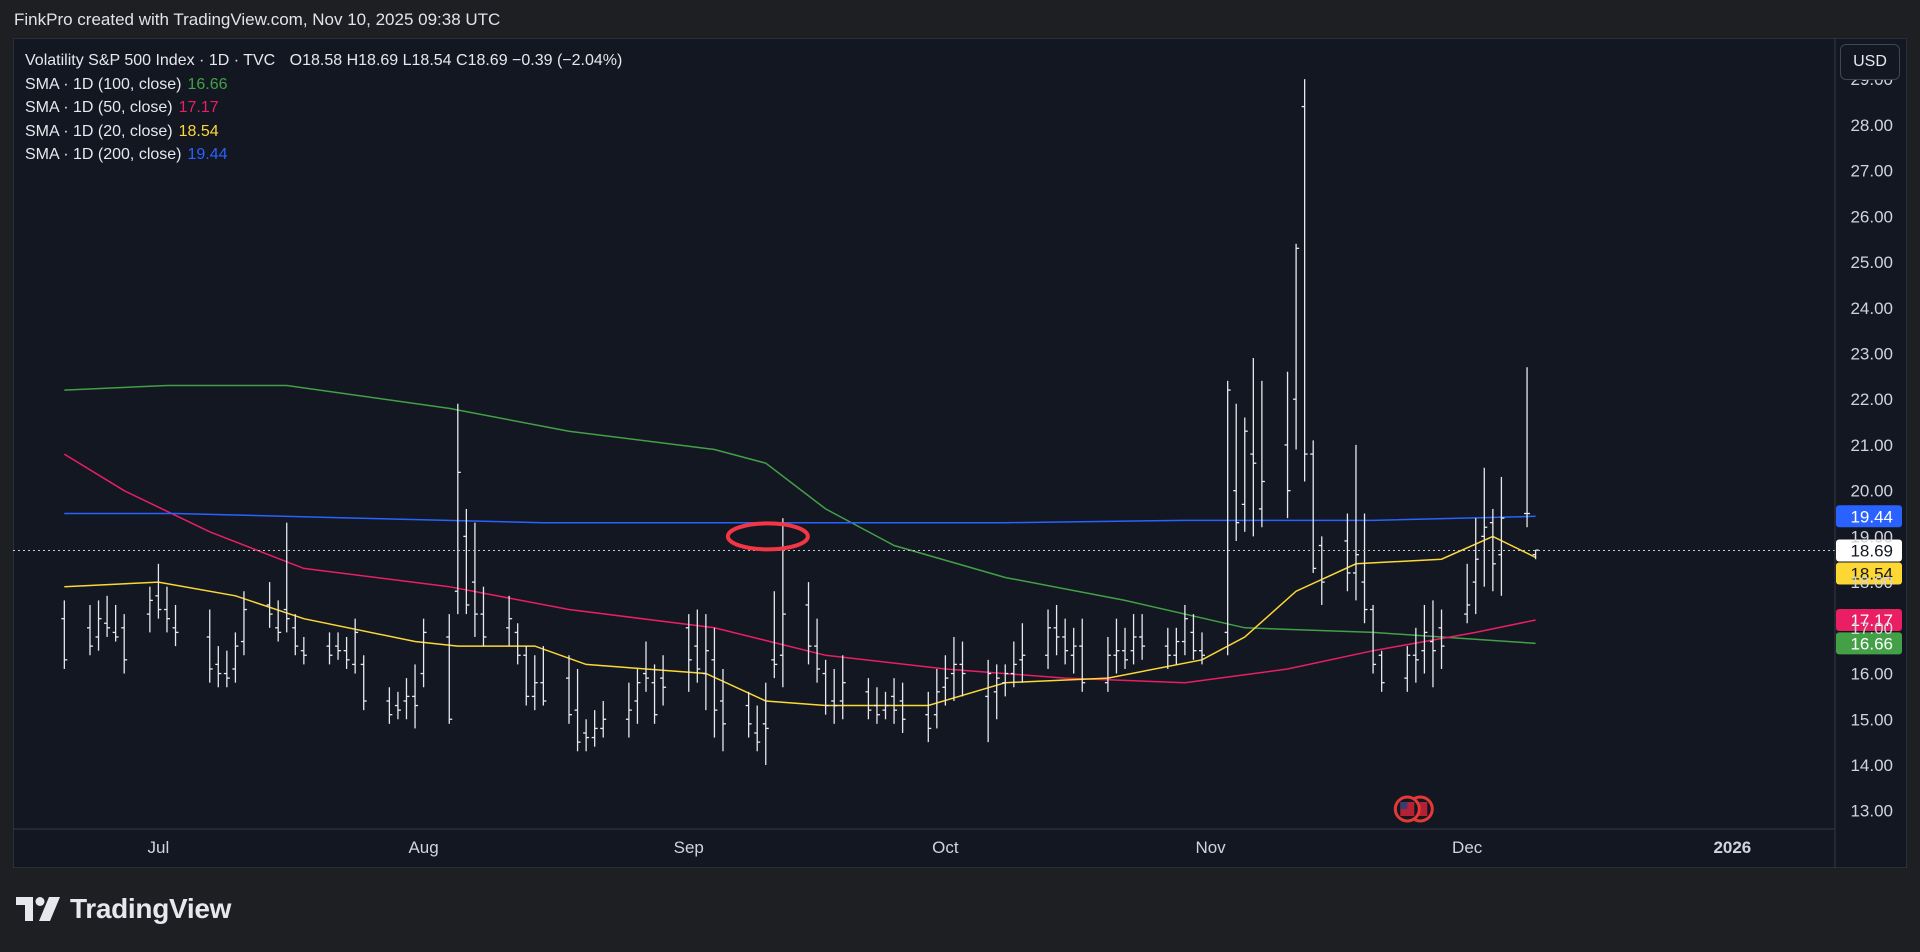 This screenshot has height=952, width=1920. What do you see at coordinates (1871, 353) in the screenshot?
I see `y-tick-label: 23.00` at bounding box center [1871, 353].